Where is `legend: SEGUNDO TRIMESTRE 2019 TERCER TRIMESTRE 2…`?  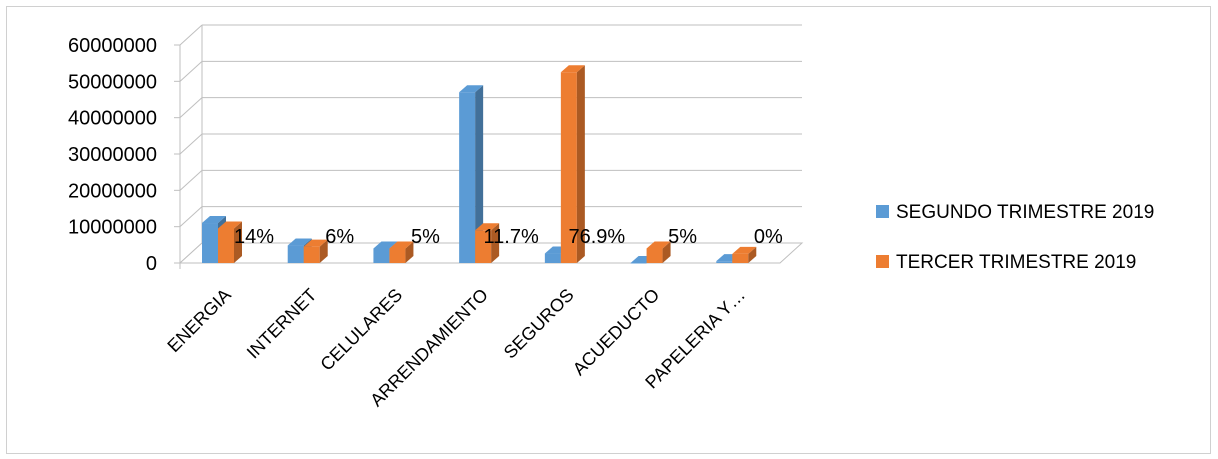
legend: SEGUNDO TRIMESTRE 2019 TERCER TRIMESTRE 2… is located at coordinates (1015, 237).